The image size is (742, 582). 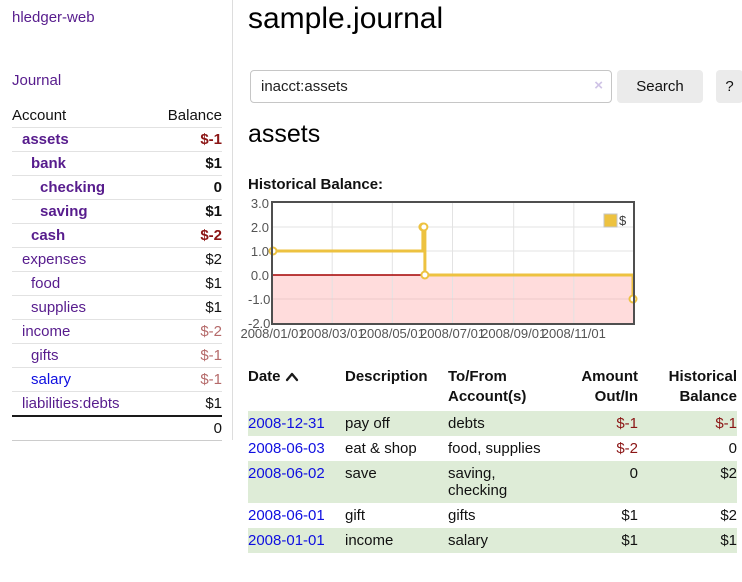 What do you see at coordinates (369, 540) in the screenshot?
I see `transaction-description: income` at bounding box center [369, 540].